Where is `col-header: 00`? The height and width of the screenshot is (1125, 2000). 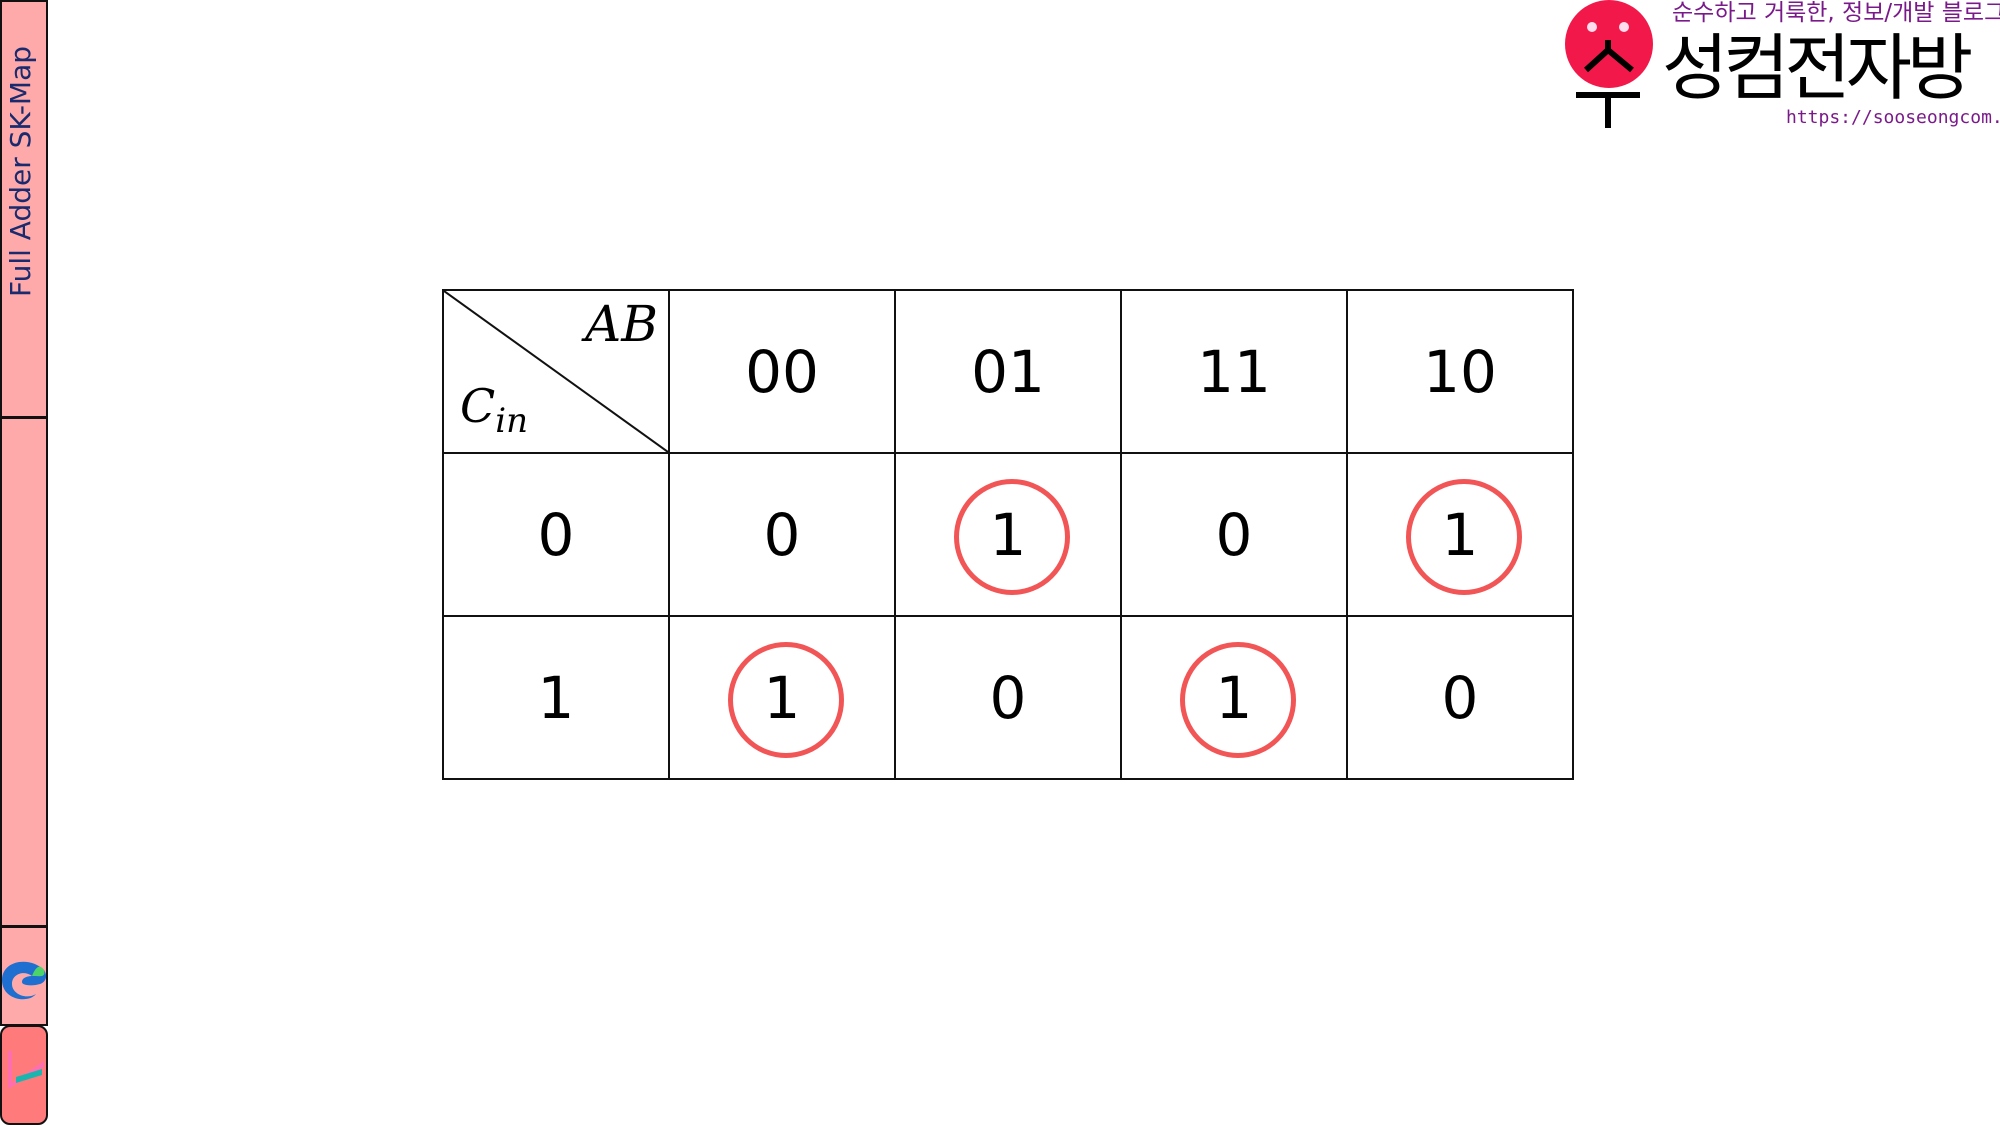
col-header: 00 is located at coordinates (782, 371).